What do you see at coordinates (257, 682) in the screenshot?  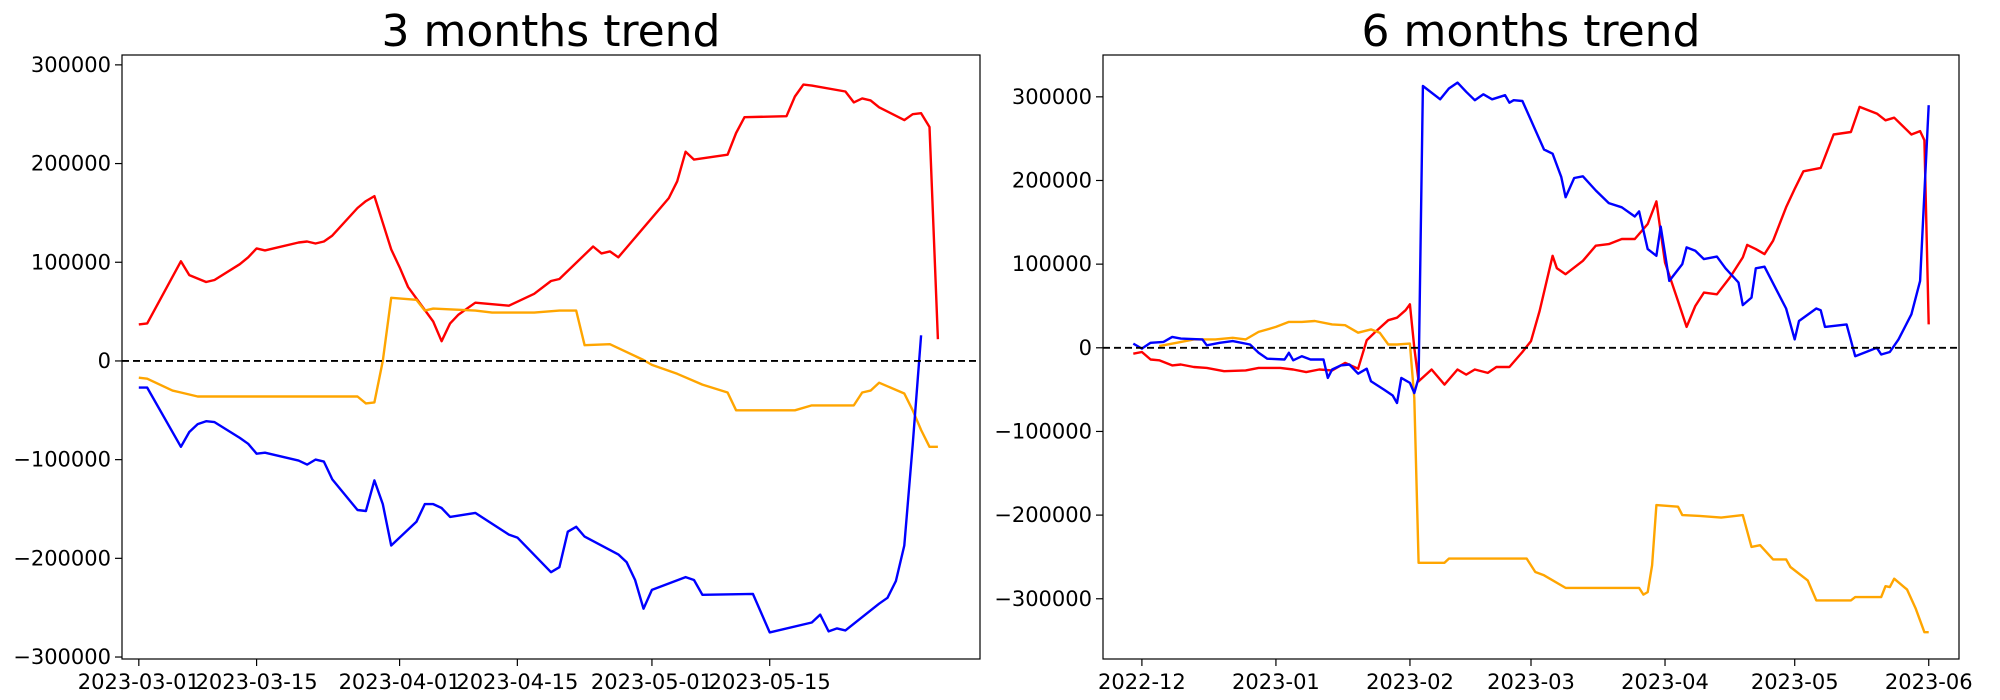 I see `x-tick-label: 2023-03-15` at bounding box center [257, 682].